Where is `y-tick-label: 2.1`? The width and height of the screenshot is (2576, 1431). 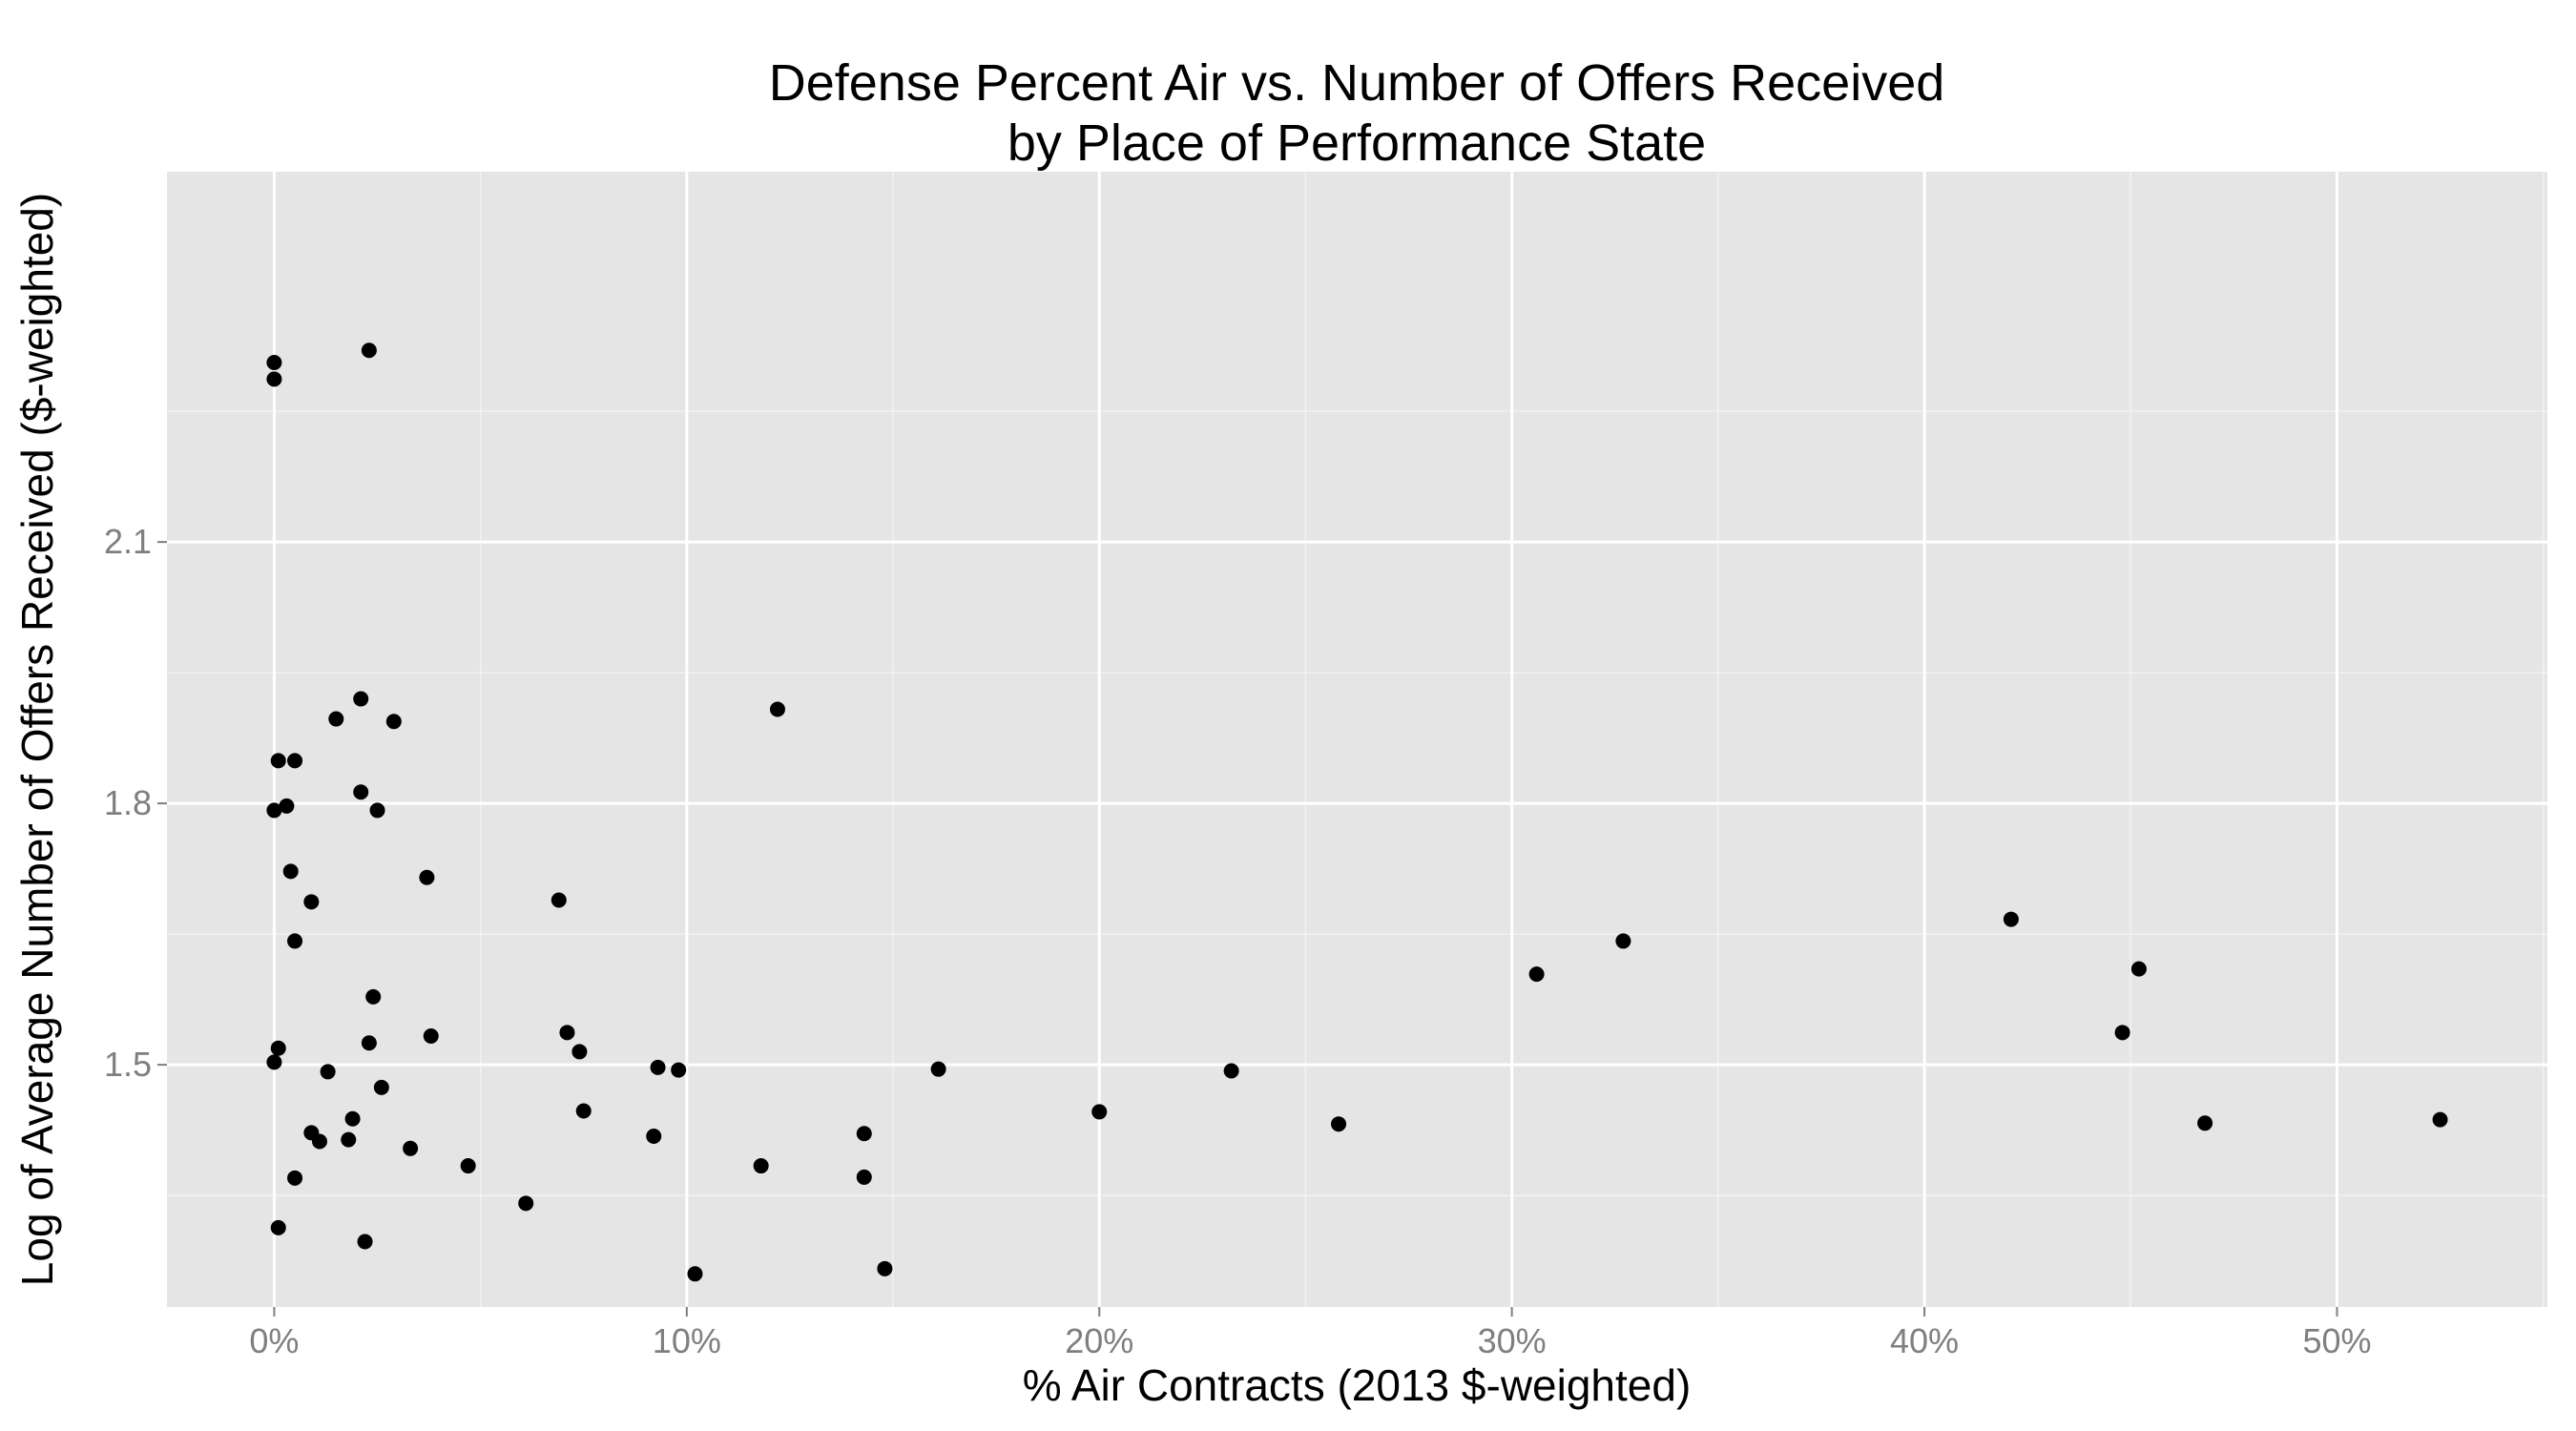
y-tick-label: 2.1 is located at coordinates (128, 541).